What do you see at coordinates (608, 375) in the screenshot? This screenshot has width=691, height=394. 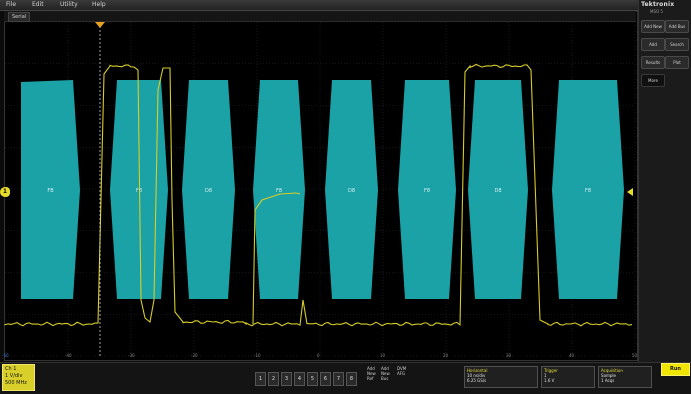 I see `acquisition-mode: Sample` at bounding box center [608, 375].